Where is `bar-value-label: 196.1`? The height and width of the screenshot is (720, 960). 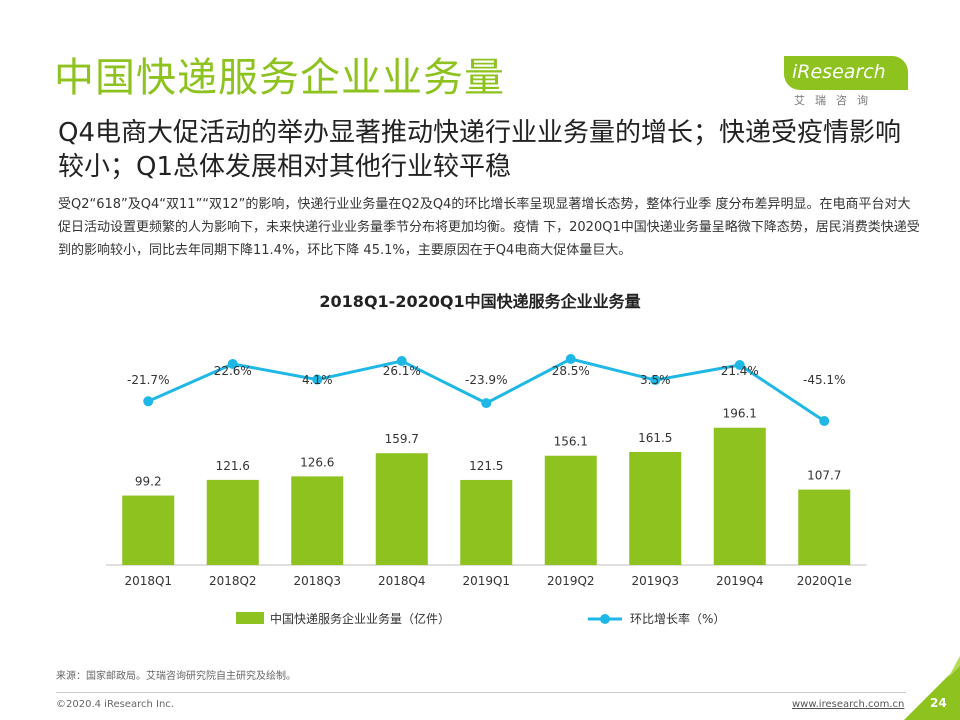 bar-value-label: 196.1 is located at coordinates (740, 414).